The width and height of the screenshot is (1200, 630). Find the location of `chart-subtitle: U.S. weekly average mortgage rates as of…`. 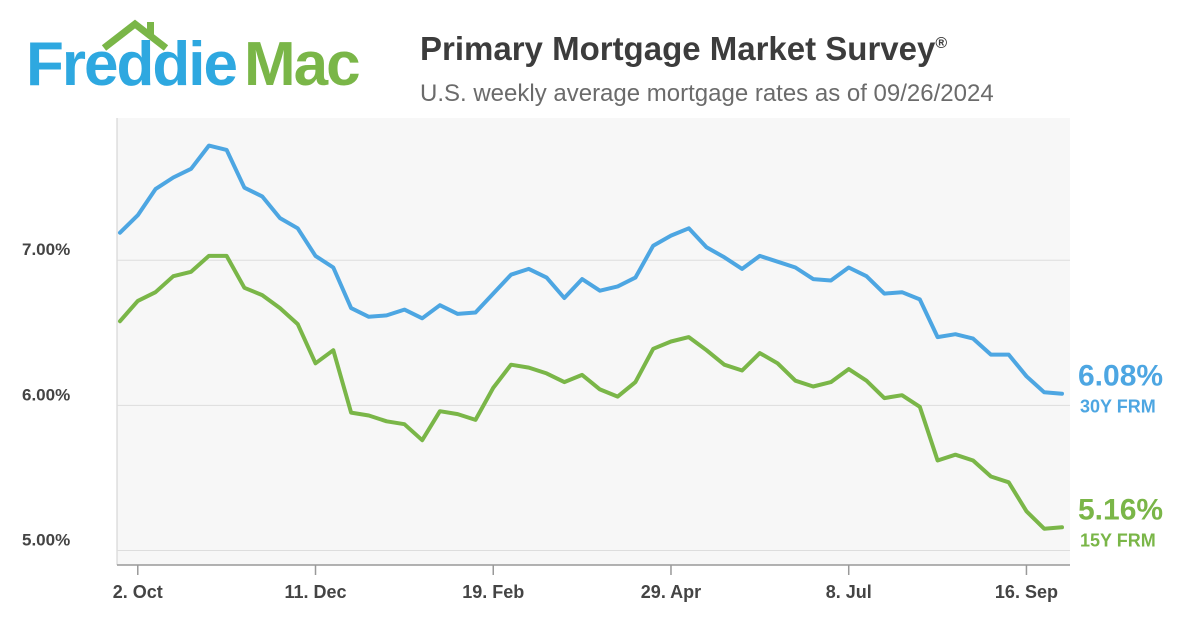

chart-subtitle: U.S. weekly average mortgage rates as of… is located at coordinates (707, 93).